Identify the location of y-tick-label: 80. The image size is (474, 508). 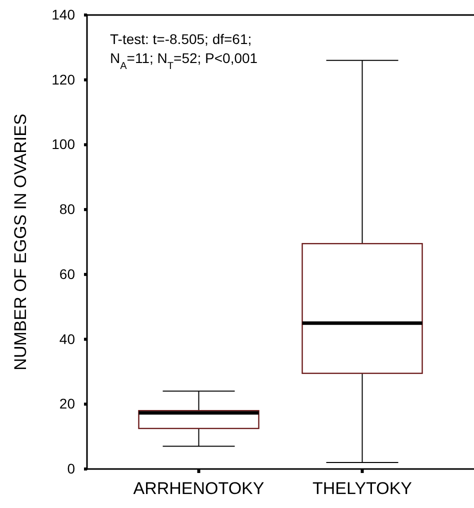
(67, 209).